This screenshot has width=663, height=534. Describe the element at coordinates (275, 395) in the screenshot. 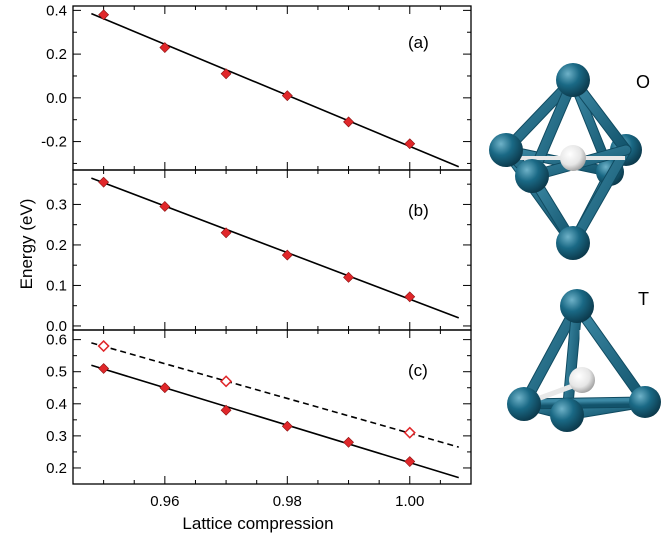

I see `dashed-fit-line` at that location.